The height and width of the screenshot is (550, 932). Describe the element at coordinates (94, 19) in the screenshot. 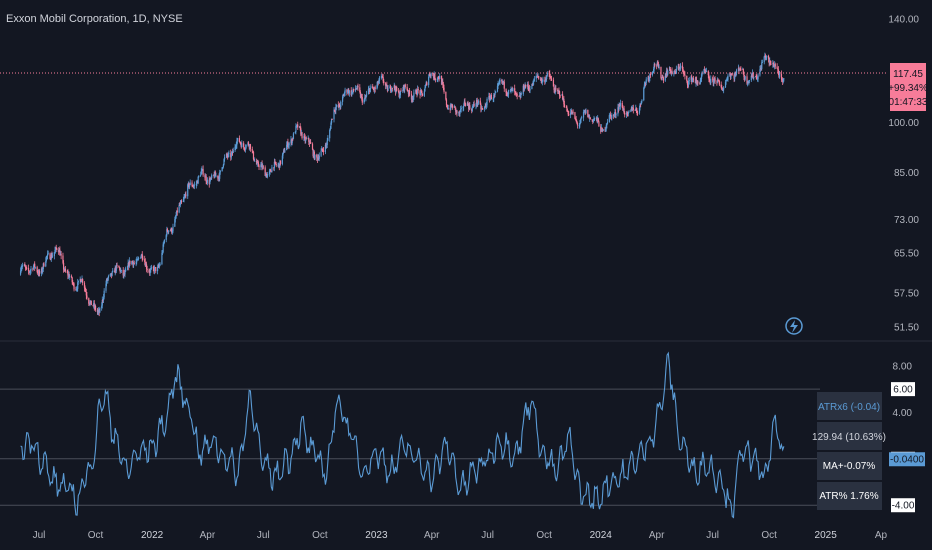

I see `chart-title: Exxon Mobil Corporation, 1D, NYSE` at that location.